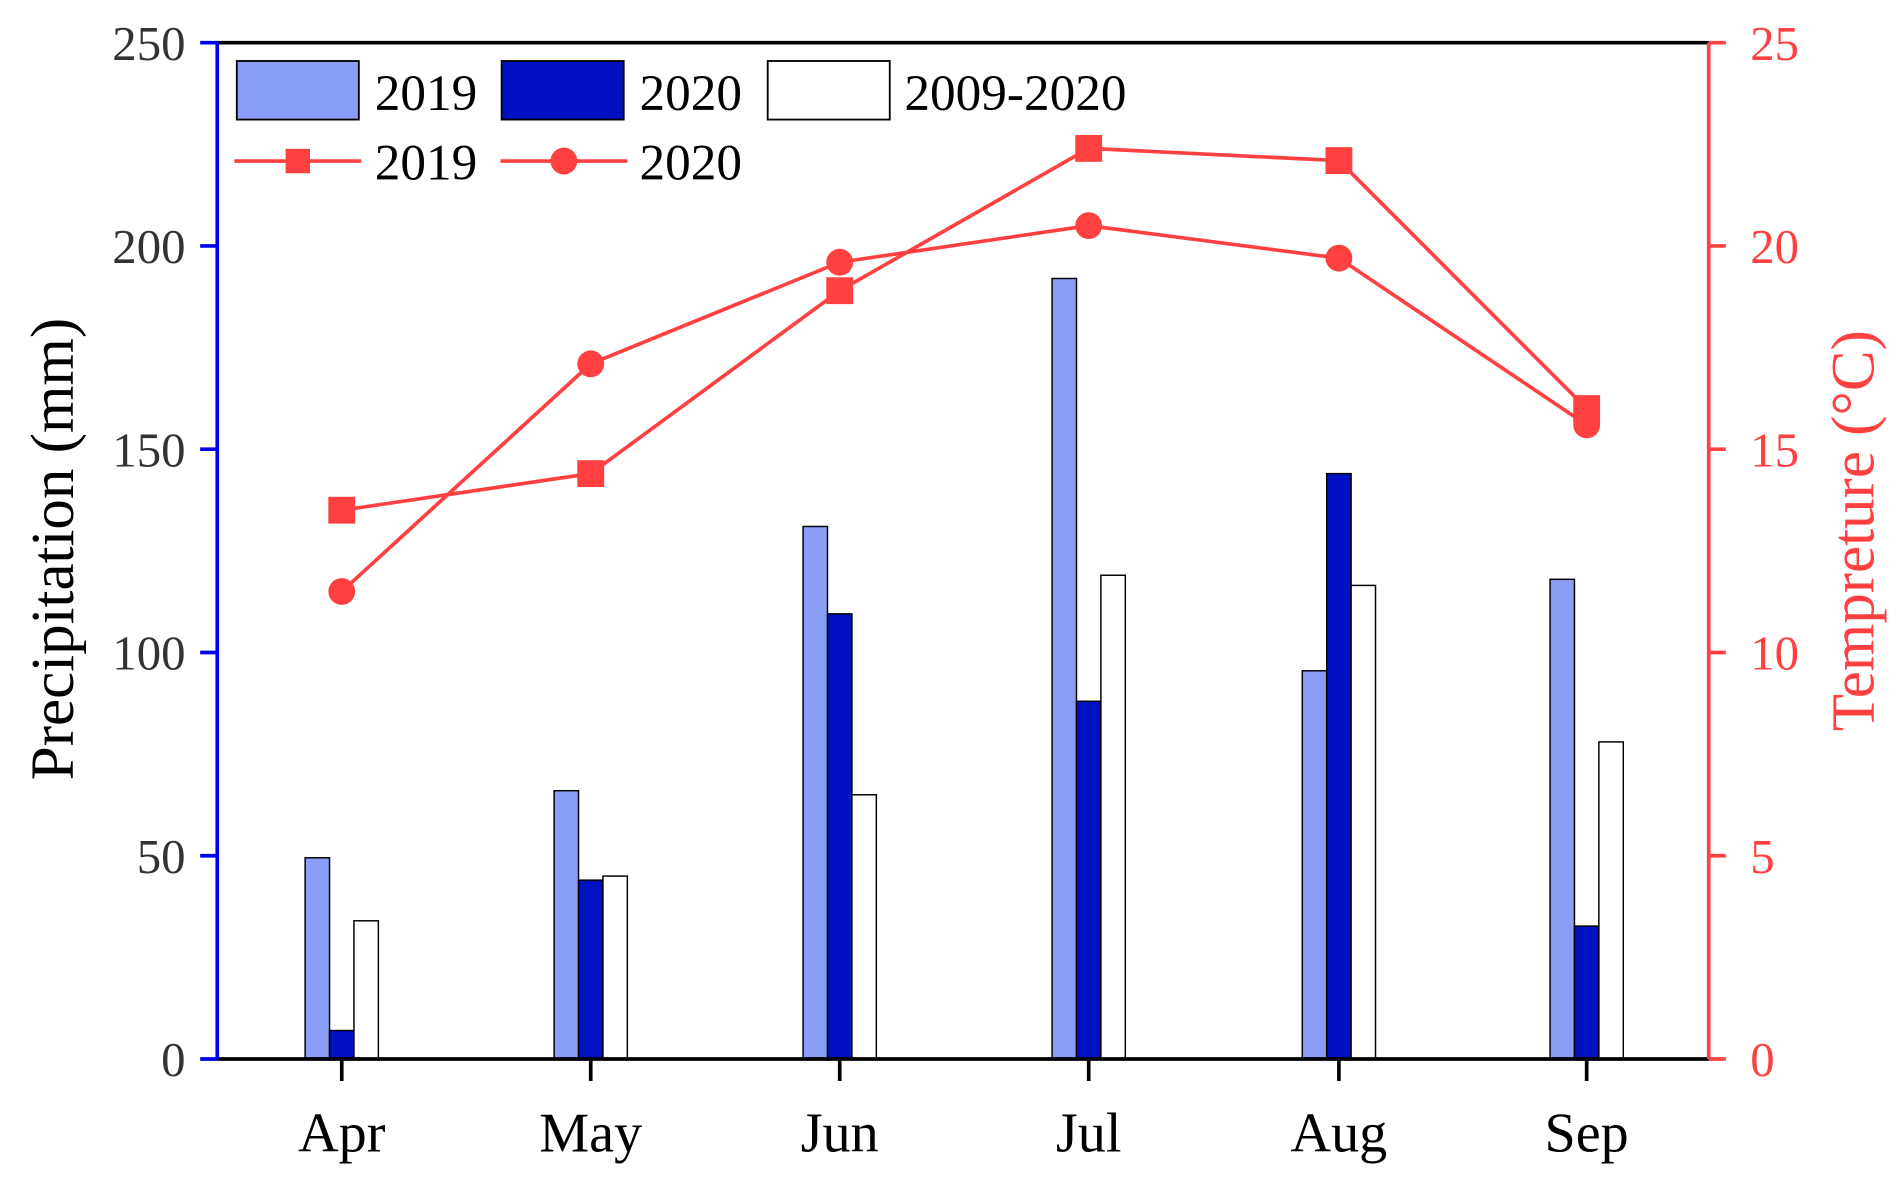 The height and width of the screenshot is (1192, 1904). Describe the element at coordinates (1762, 857) in the screenshot. I see `y2-tick-label: 5` at that location.